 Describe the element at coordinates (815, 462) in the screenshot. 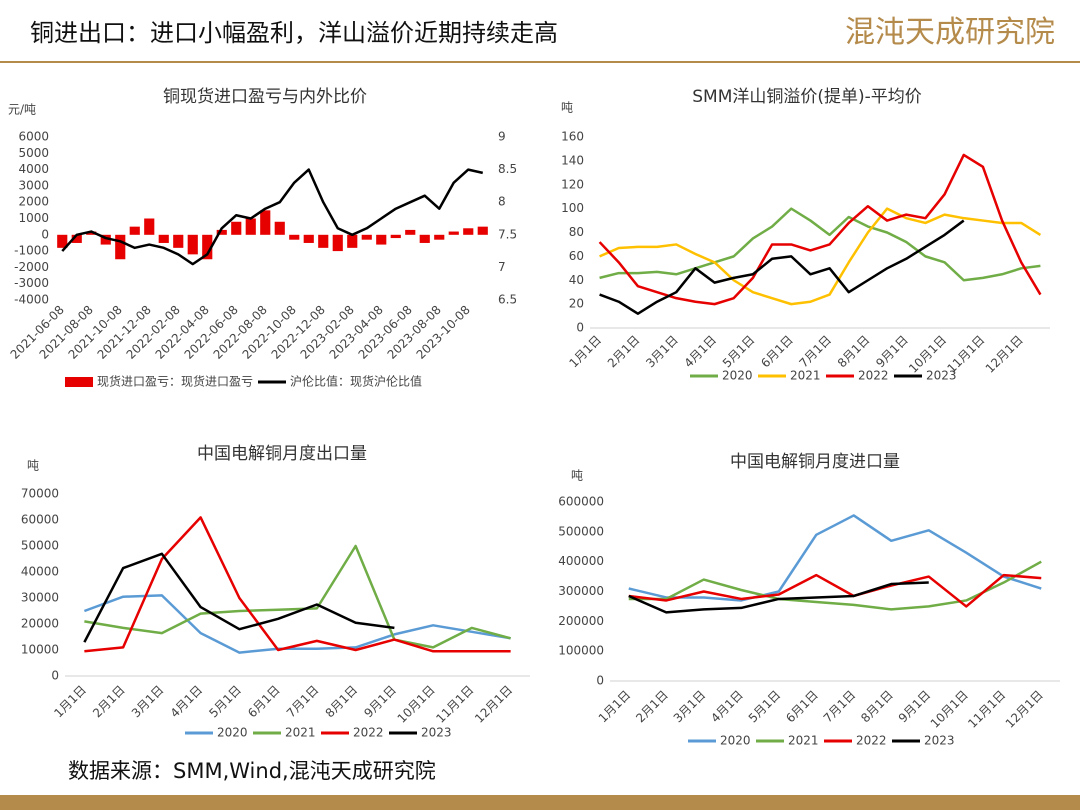

I see `chart-title: 中国电解铜月度进口量` at that location.